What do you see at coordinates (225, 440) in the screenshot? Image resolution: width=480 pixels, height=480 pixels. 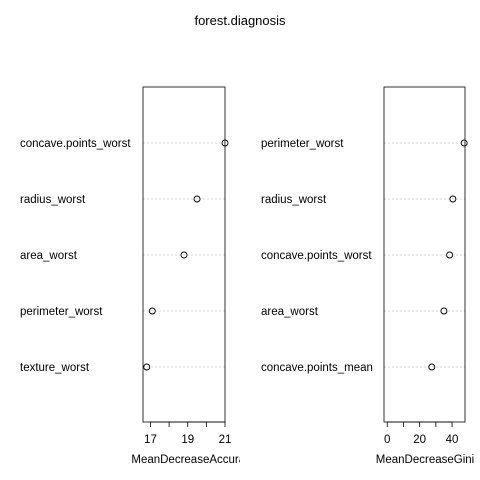 I see `x-tick-label: 21` at bounding box center [225, 440].